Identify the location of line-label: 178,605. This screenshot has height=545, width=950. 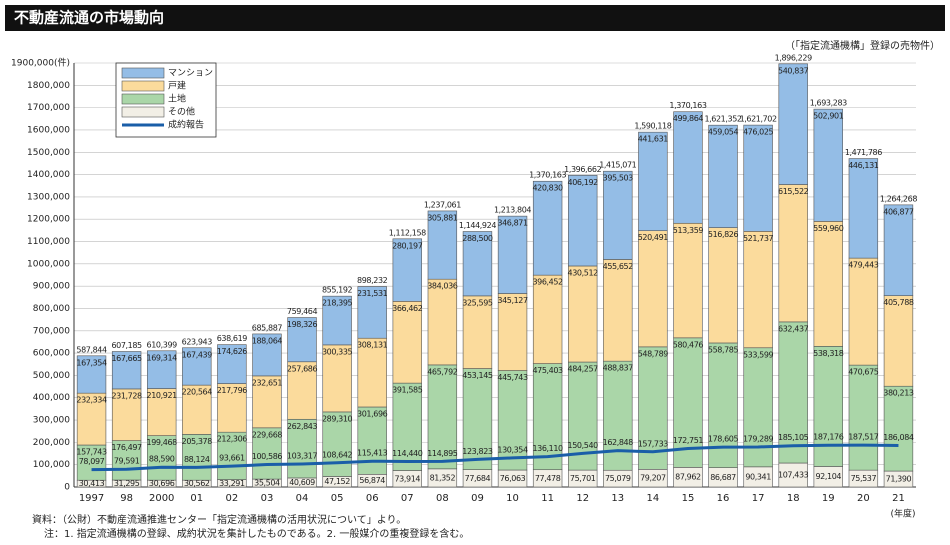
(723, 439).